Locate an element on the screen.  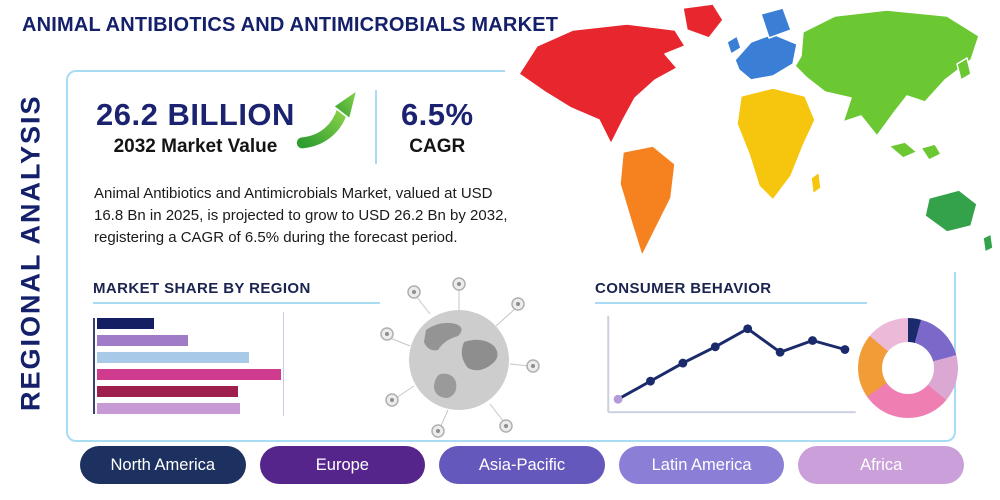
market-value: 26.2 BILLION is located at coordinates (195, 114).